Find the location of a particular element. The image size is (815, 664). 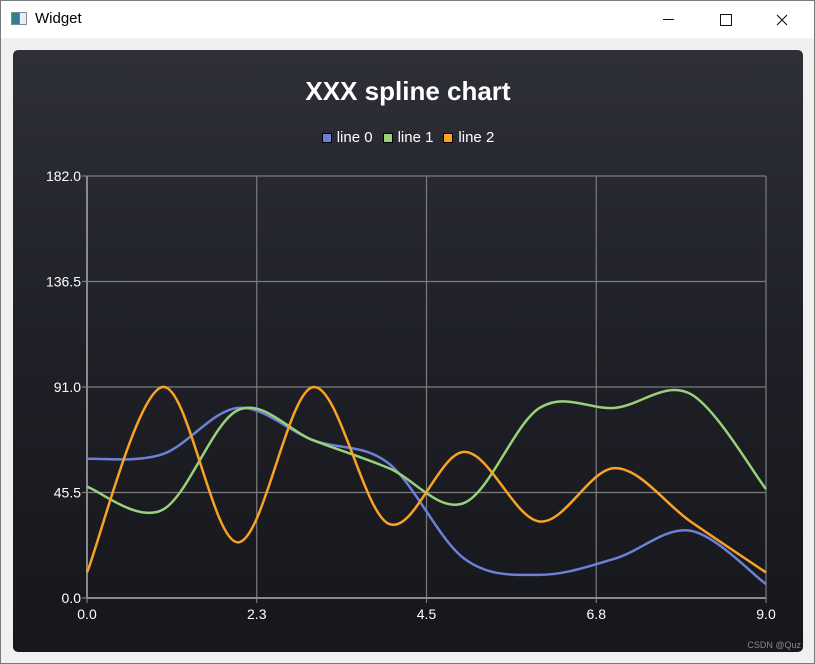

chart-legend: line 0 line 1 line 2 is located at coordinates (408, 137).